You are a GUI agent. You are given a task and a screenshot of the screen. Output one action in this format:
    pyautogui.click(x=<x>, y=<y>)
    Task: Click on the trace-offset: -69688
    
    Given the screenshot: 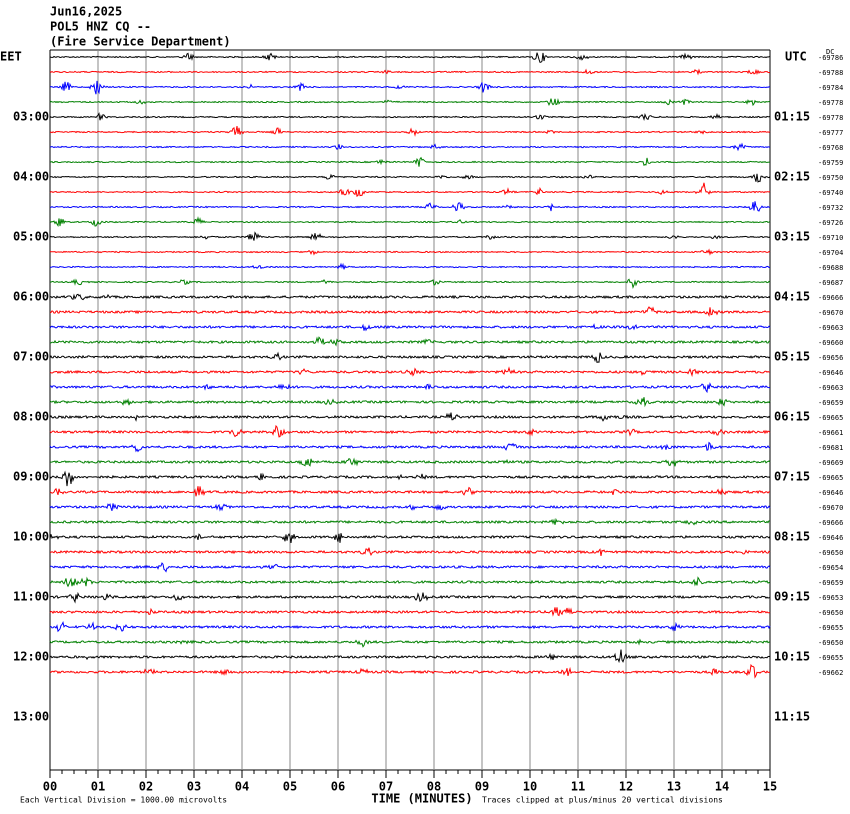 What is the action you would take?
    pyautogui.click(x=830, y=268)
    